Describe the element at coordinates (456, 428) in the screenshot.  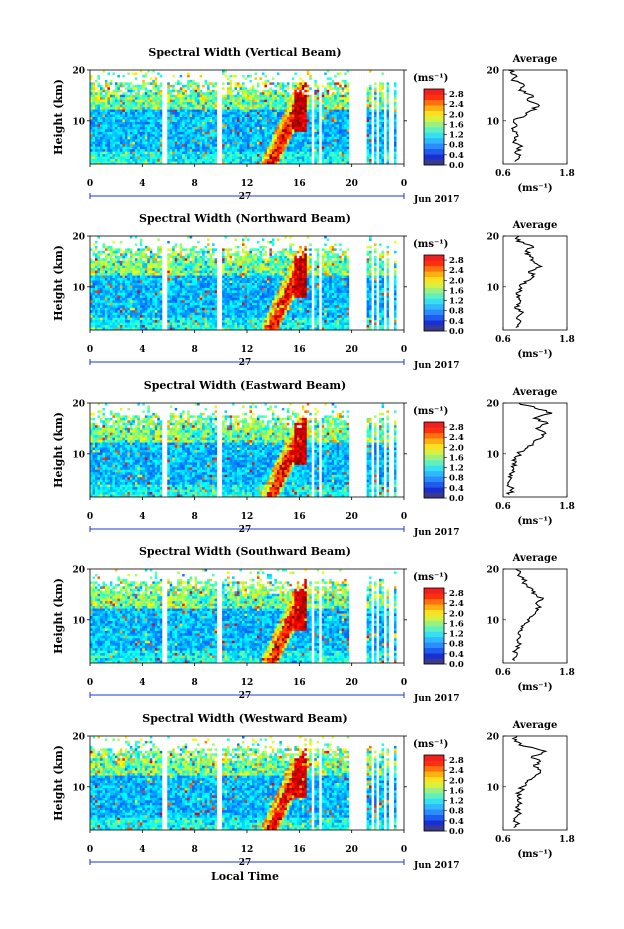
I see `colorbar-tick-label: 2.8` at that location.